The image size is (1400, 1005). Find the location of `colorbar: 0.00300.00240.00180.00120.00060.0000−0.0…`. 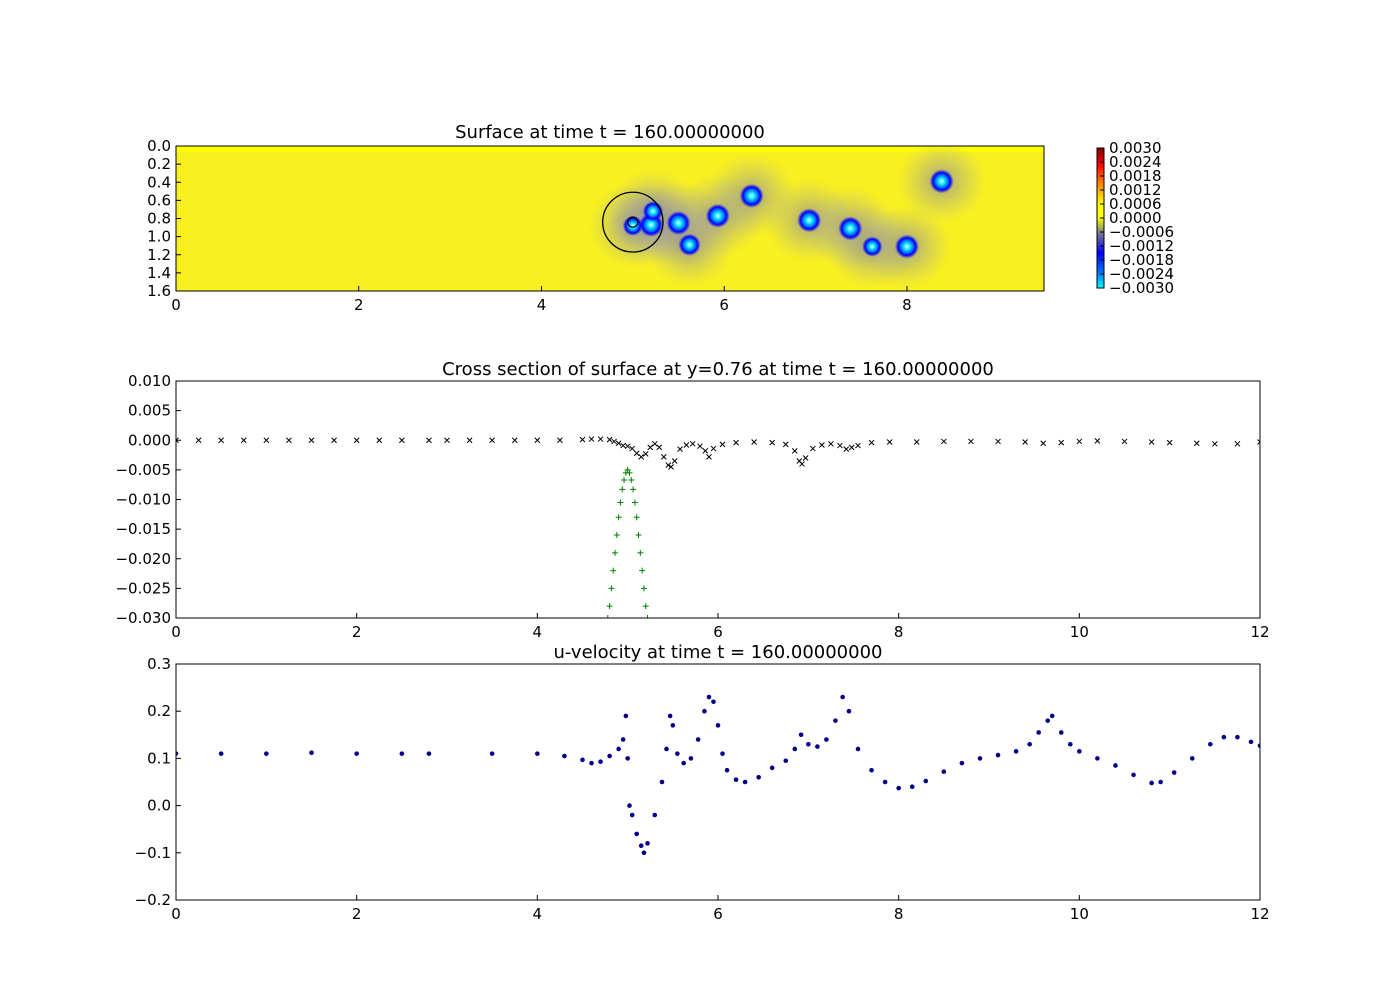

colorbar: 0.00300.00240.00180.00120.00060.0000−0.0… is located at coordinates (1135, 218).